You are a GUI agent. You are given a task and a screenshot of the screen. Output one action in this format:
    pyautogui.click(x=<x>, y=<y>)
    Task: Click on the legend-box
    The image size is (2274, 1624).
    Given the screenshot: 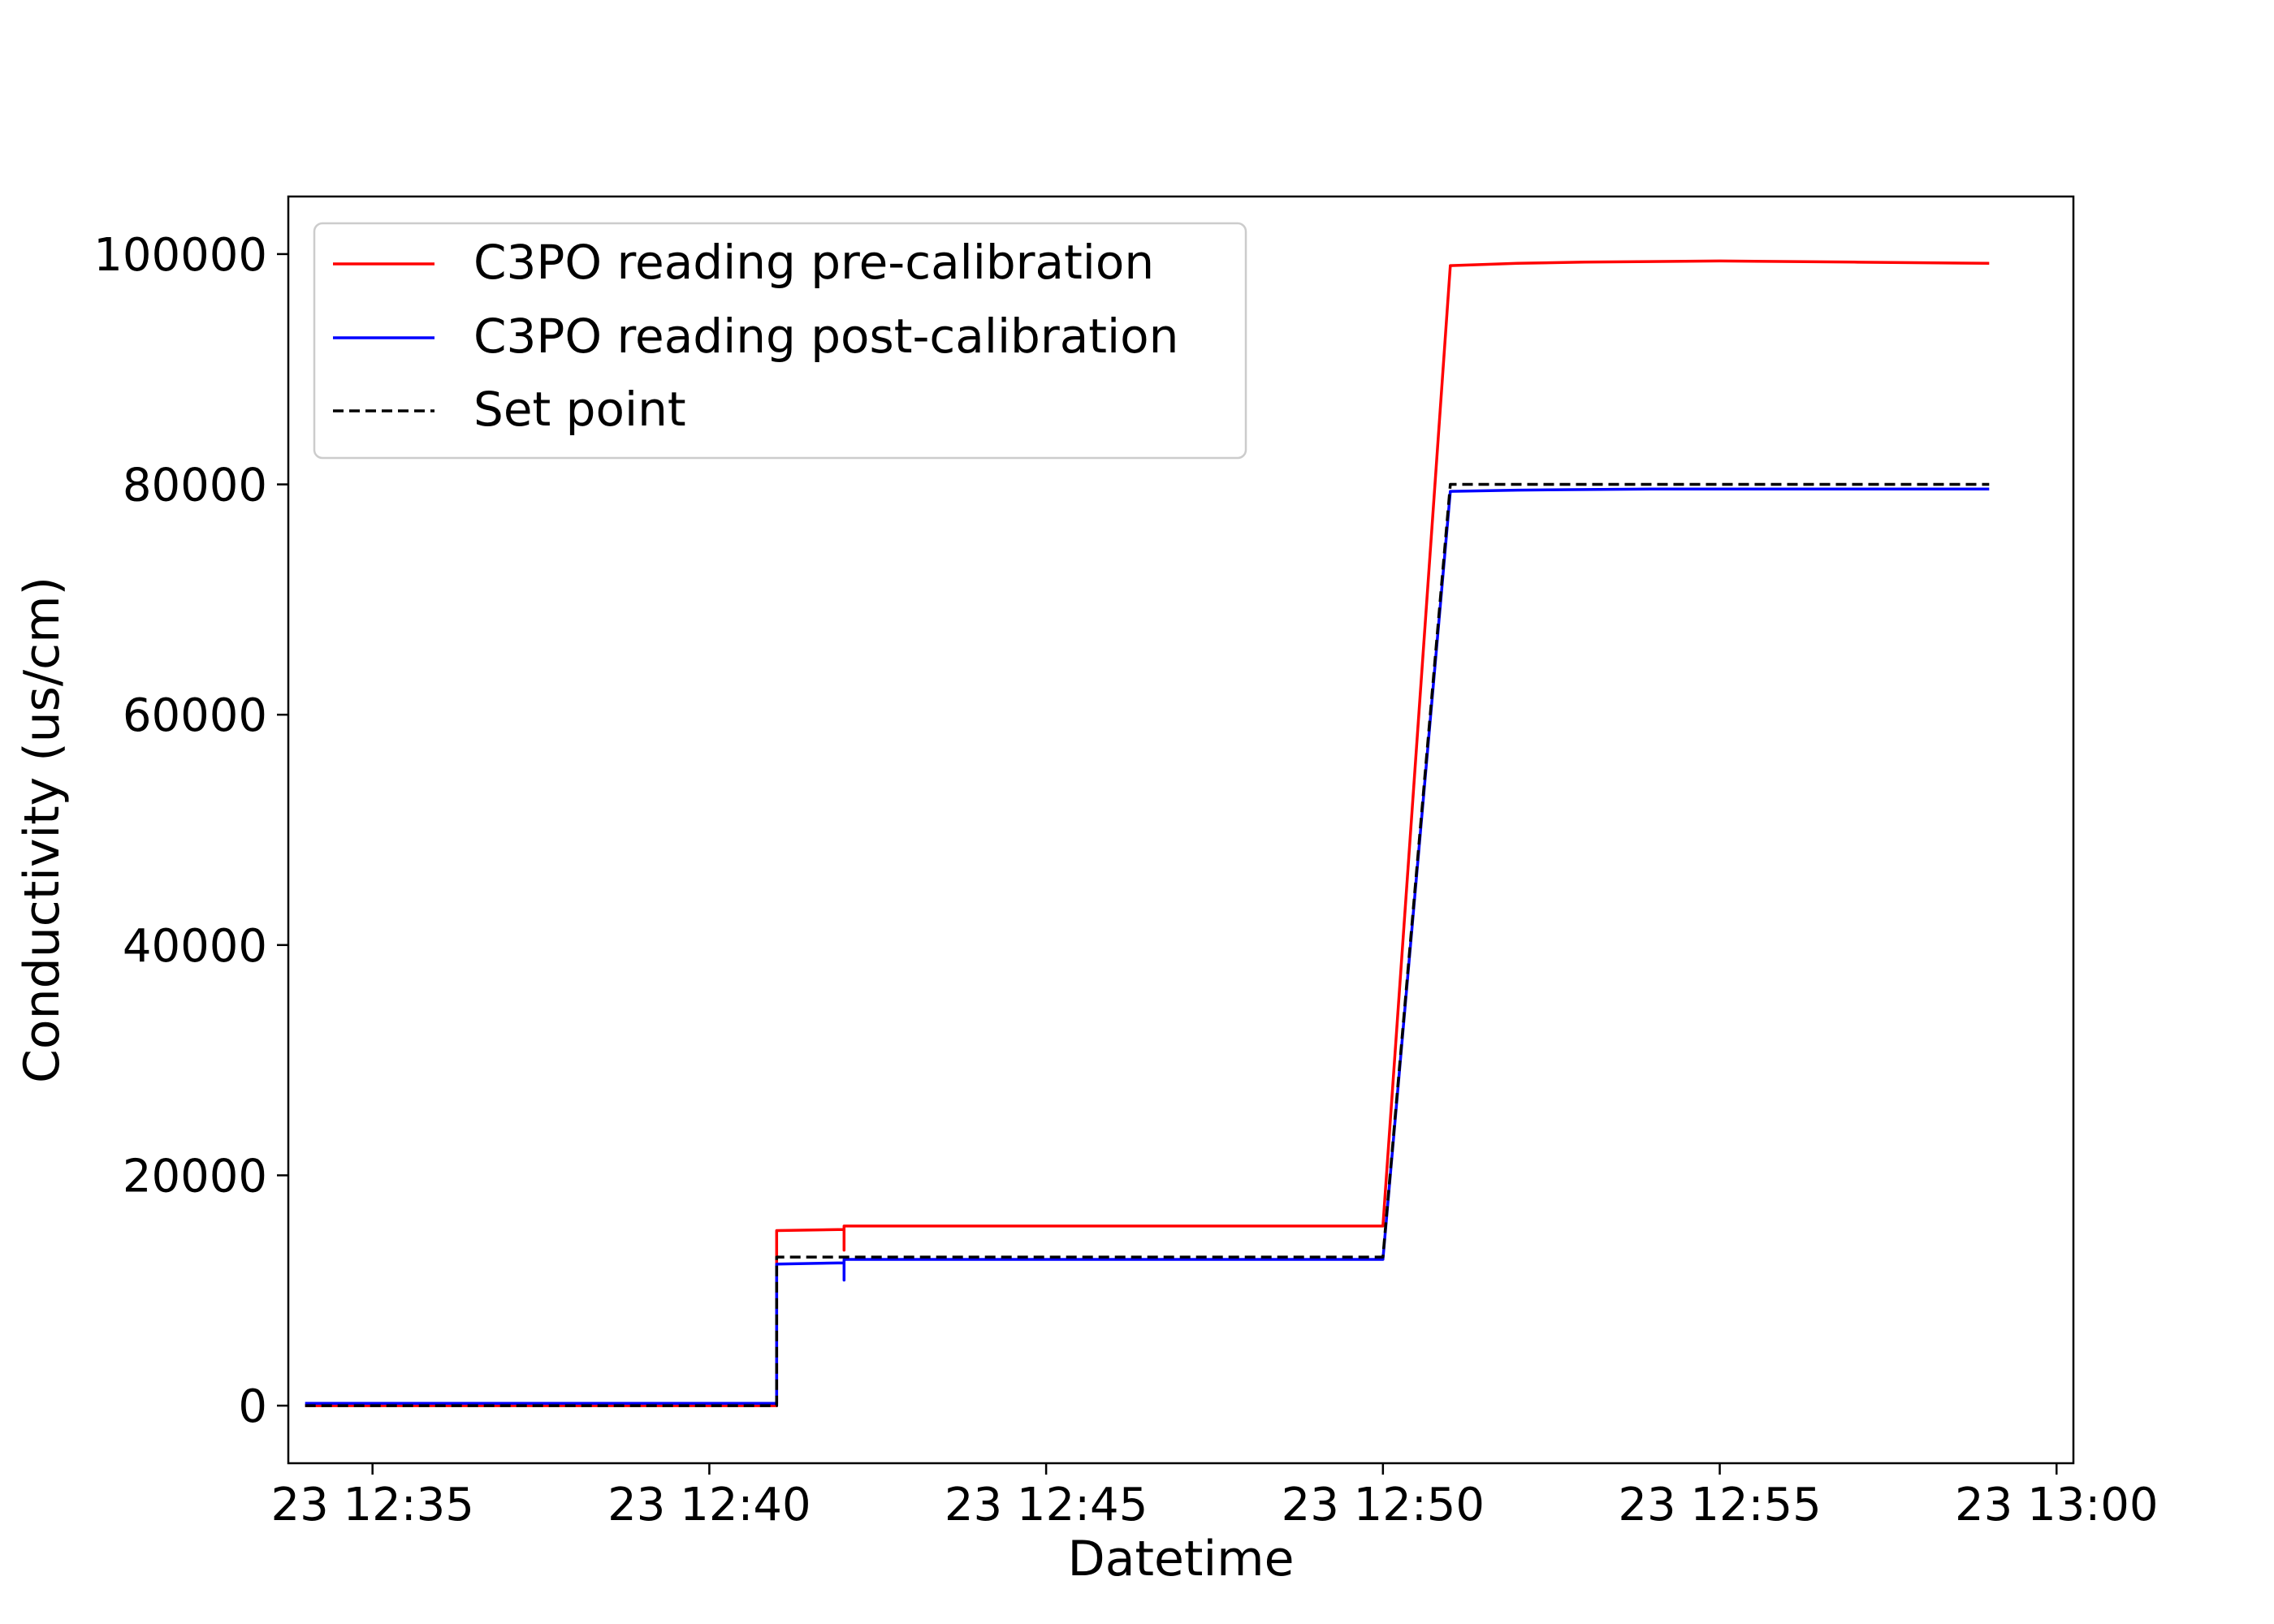 What is the action you would take?
    pyautogui.click(x=780, y=341)
    